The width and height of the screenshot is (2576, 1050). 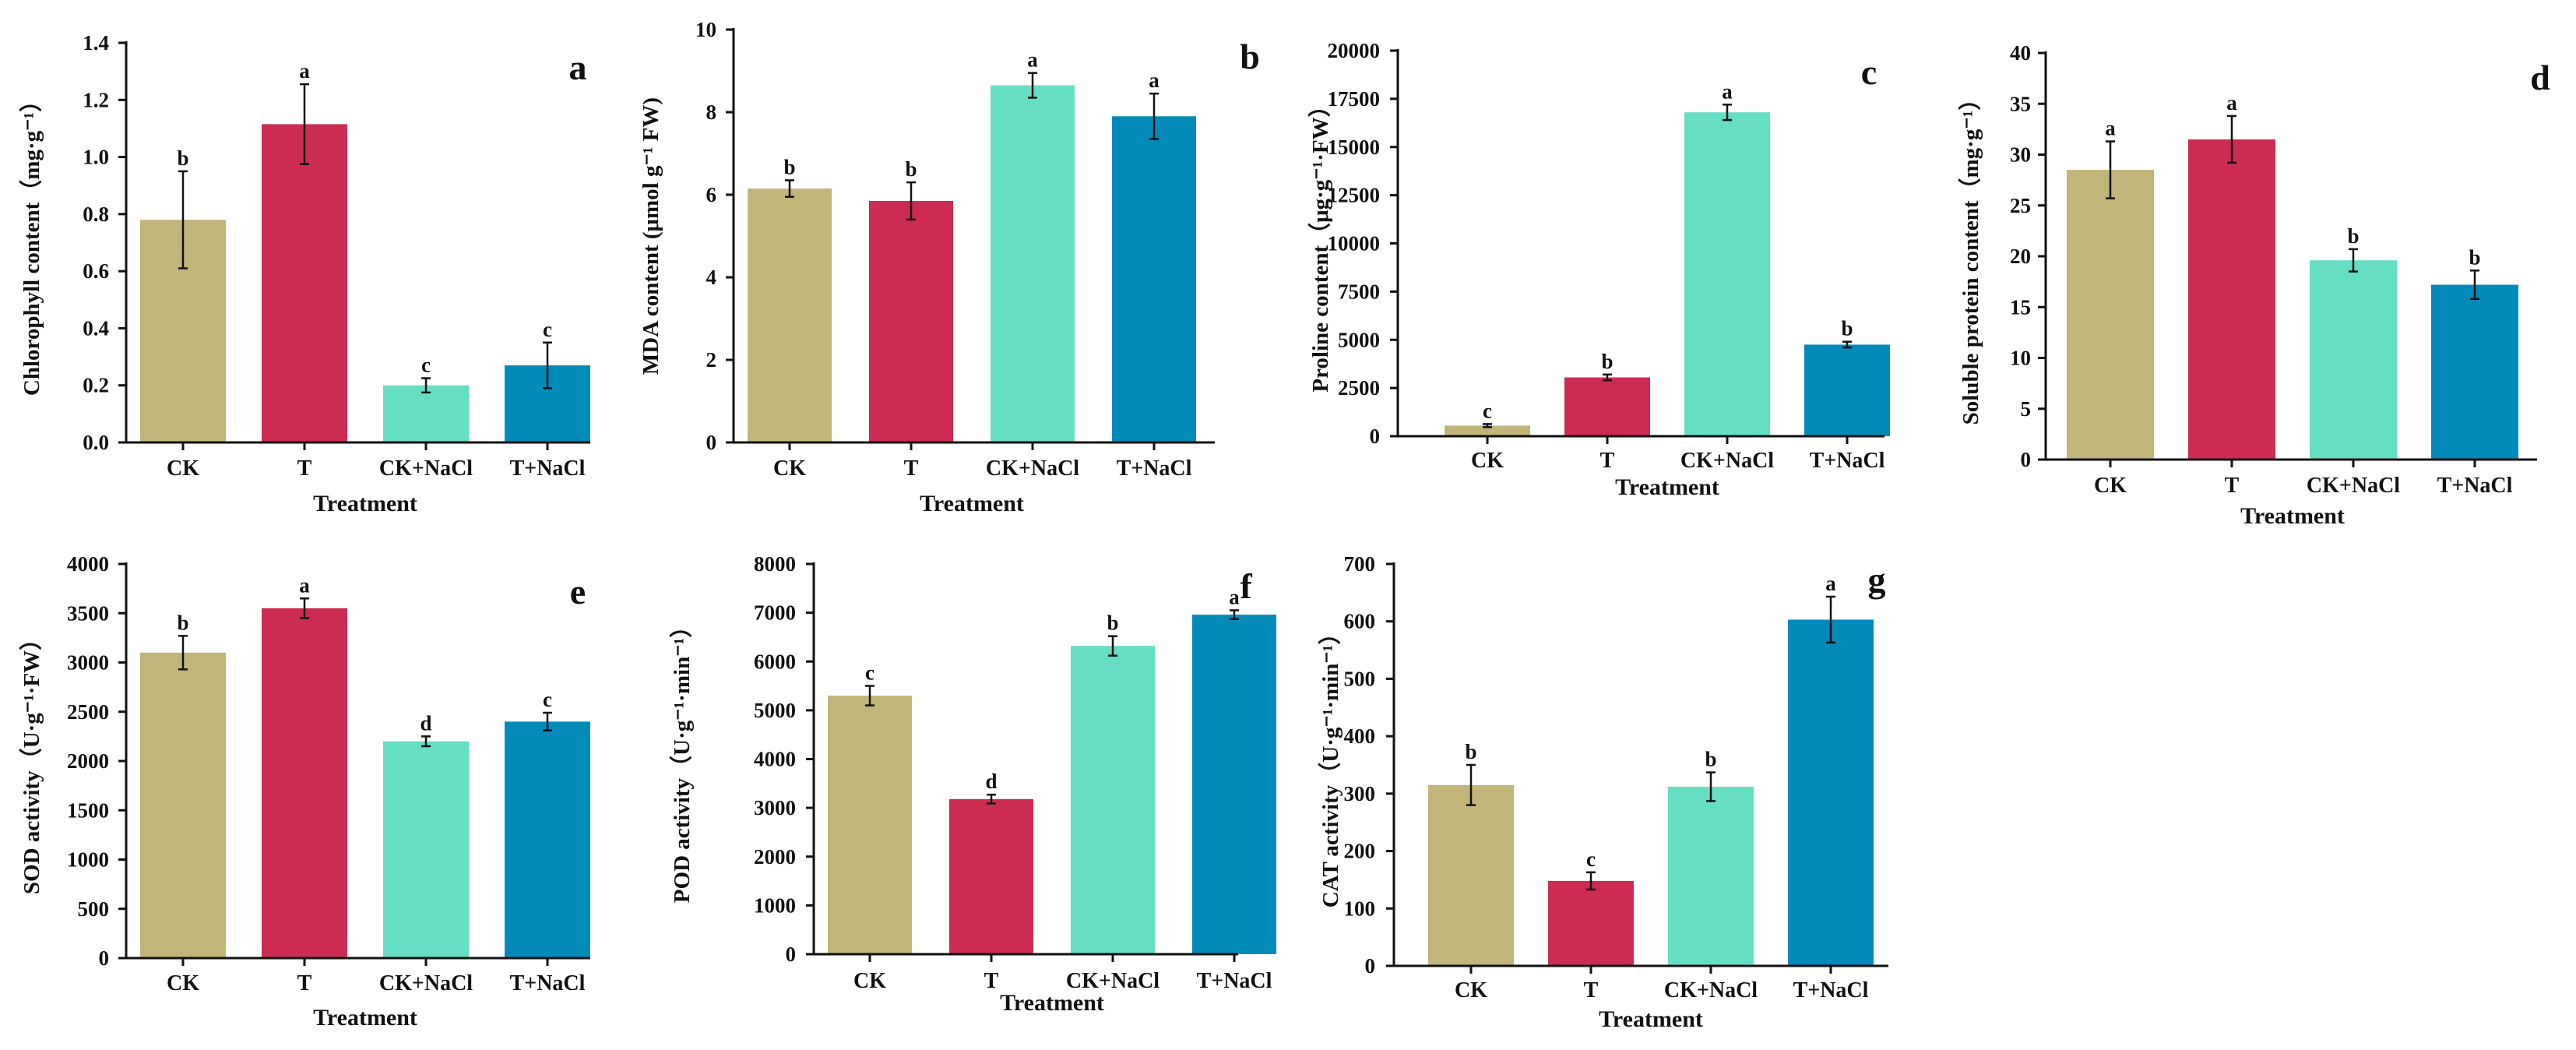 I want to click on y-tick-label: 1500, so click(x=88, y=810).